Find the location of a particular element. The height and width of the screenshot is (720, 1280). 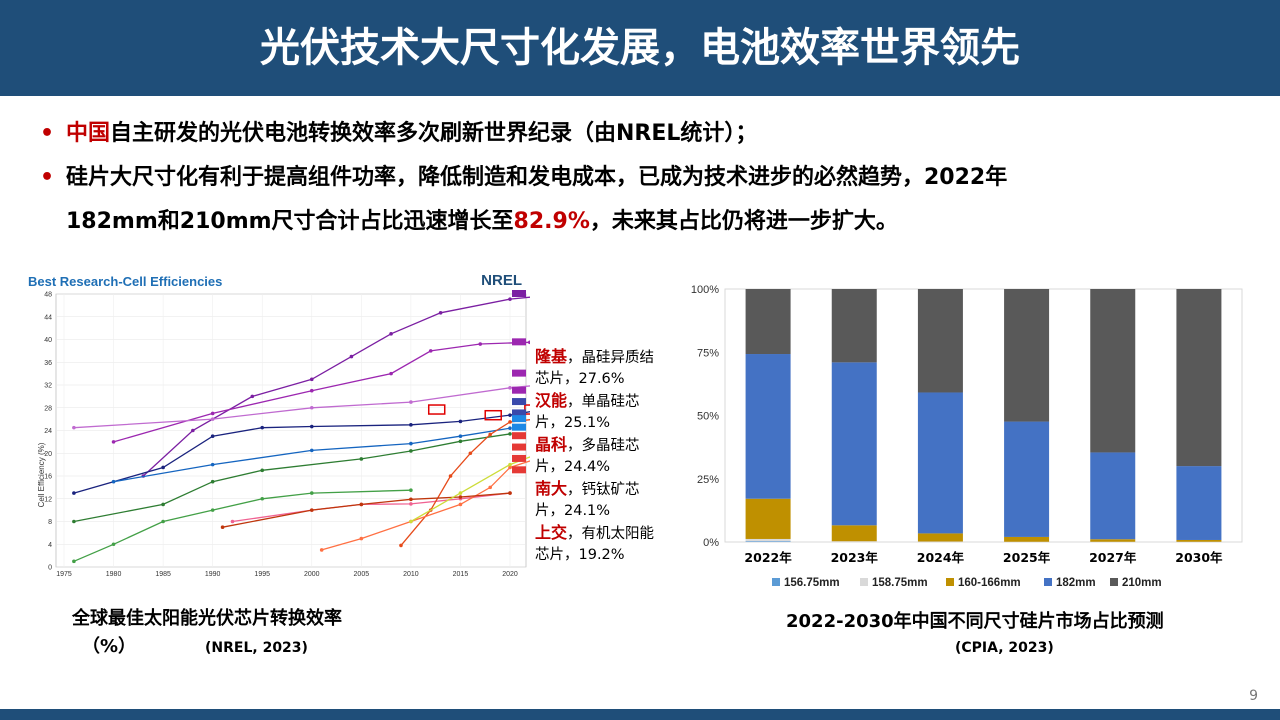

y-tick-label: 75% is located at coordinates (708, 353).